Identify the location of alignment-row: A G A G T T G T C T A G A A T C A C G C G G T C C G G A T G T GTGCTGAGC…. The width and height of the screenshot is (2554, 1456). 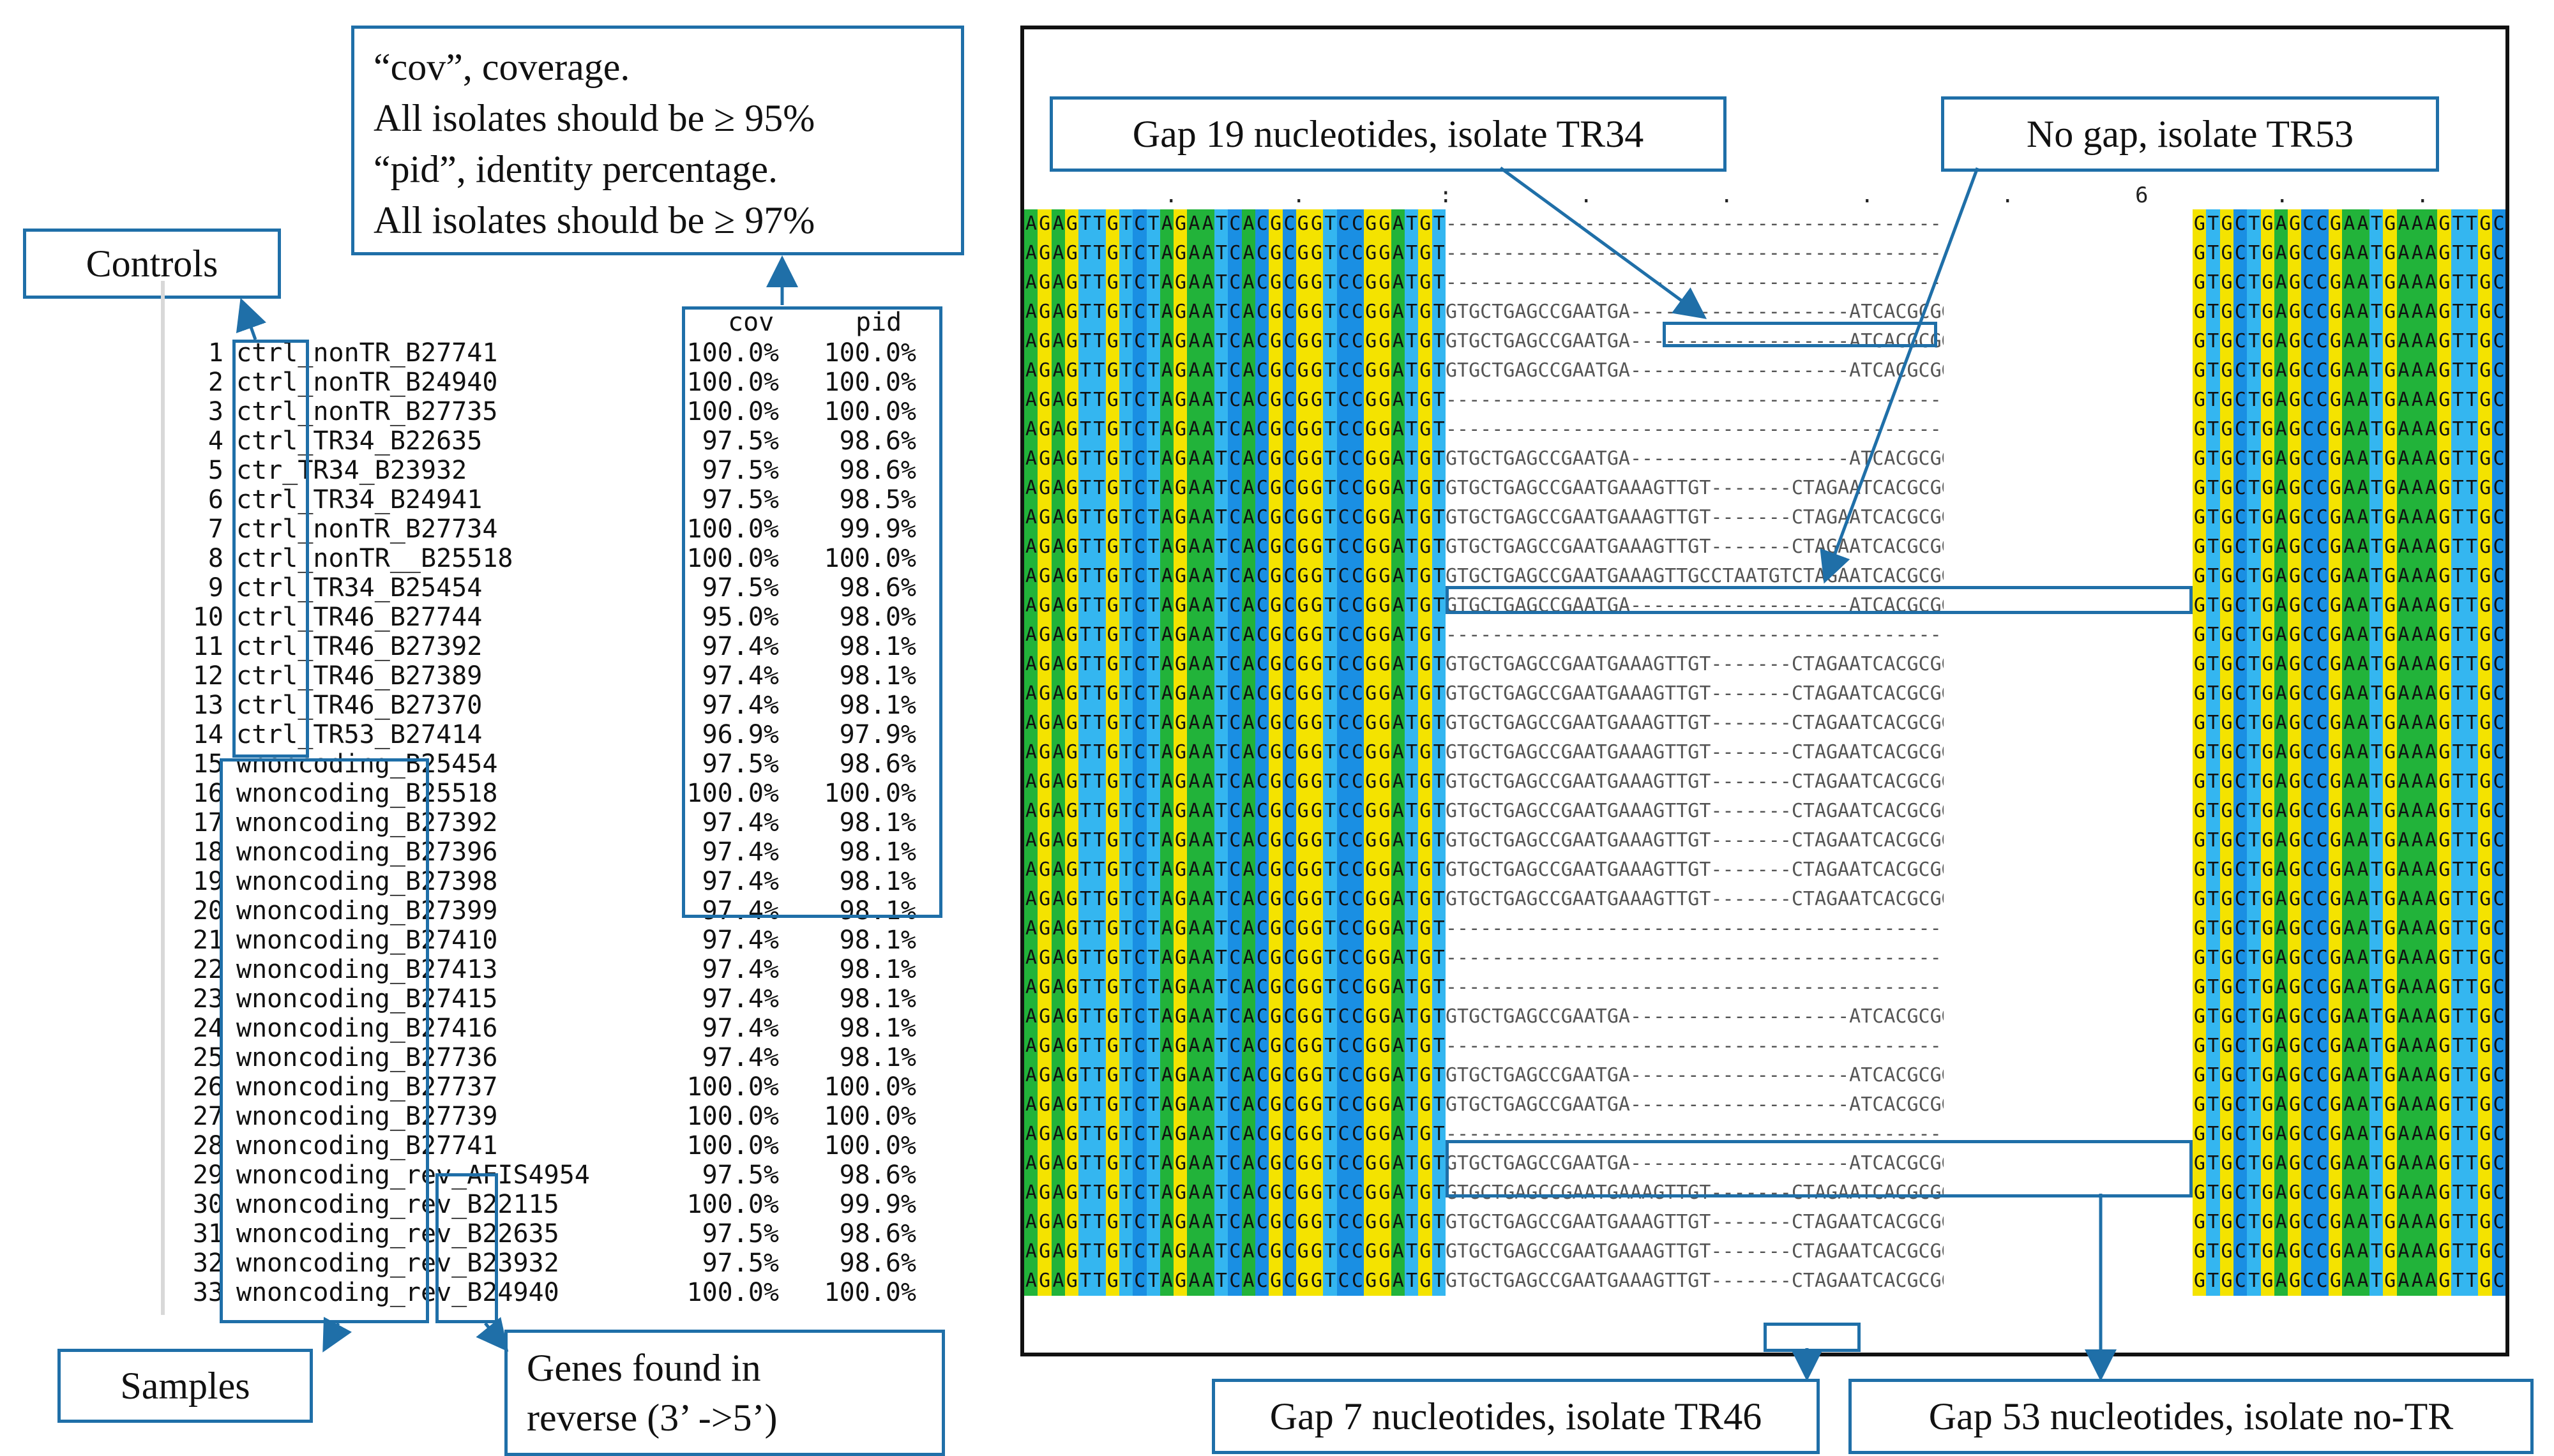
(1764, 488).